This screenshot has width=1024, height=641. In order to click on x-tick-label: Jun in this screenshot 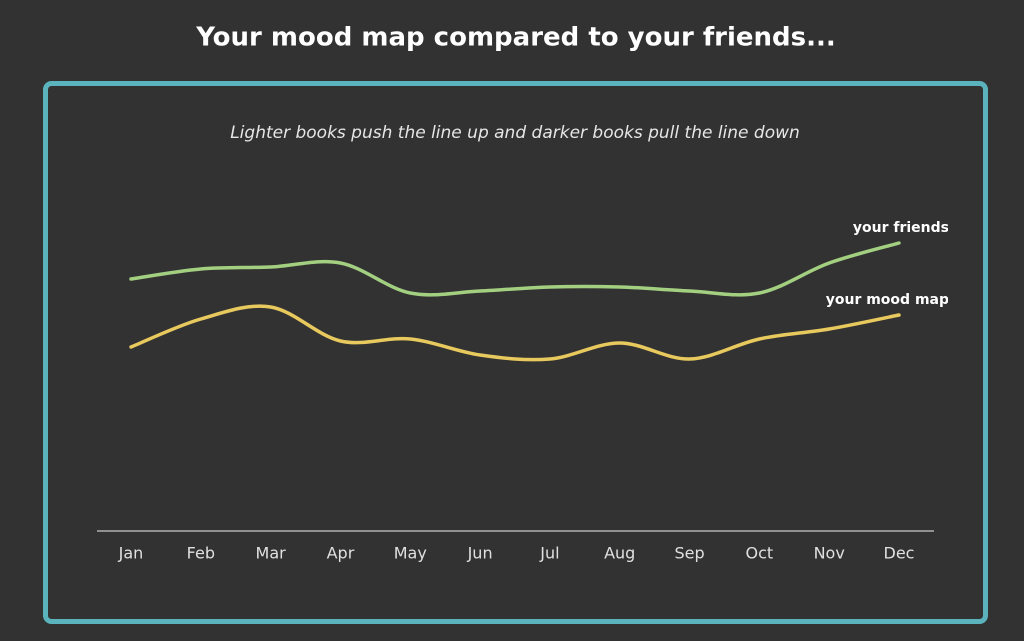, I will do `click(480, 553)`.